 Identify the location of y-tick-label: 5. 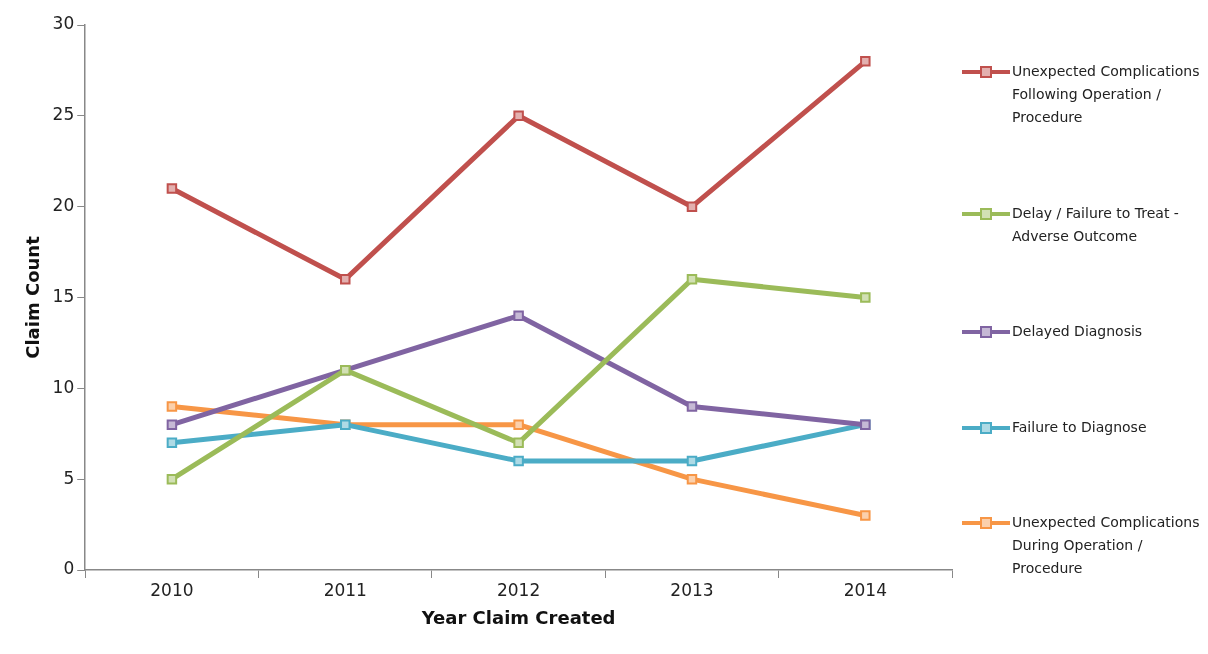
(69, 477).